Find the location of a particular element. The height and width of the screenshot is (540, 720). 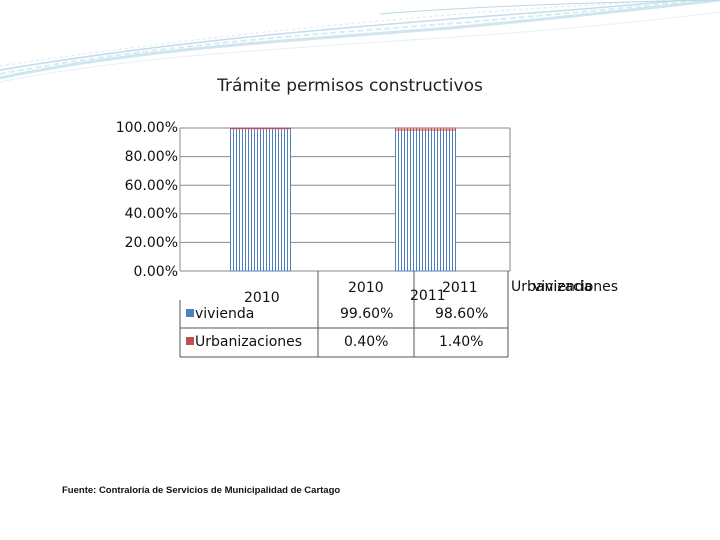

table-row-label-vivienda: vivienda is located at coordinates (220, 314).